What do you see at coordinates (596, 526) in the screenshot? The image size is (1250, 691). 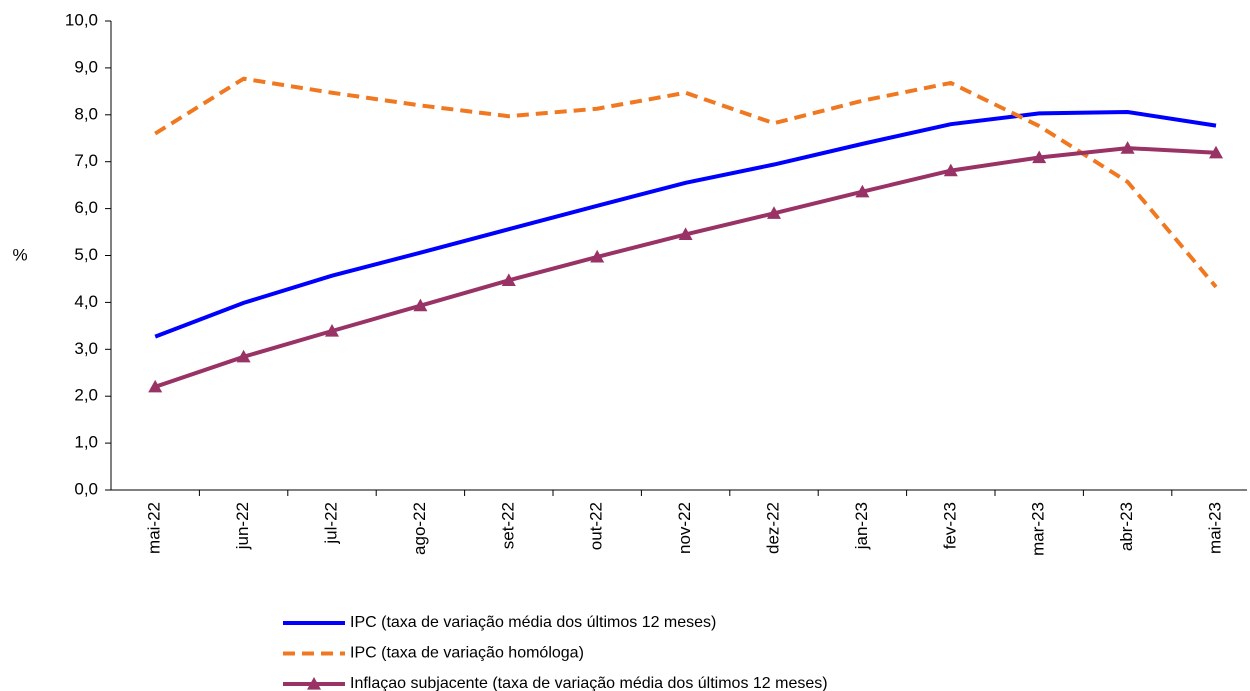 I see `x-tick-label: out-22` at bounding box center [596, 526].